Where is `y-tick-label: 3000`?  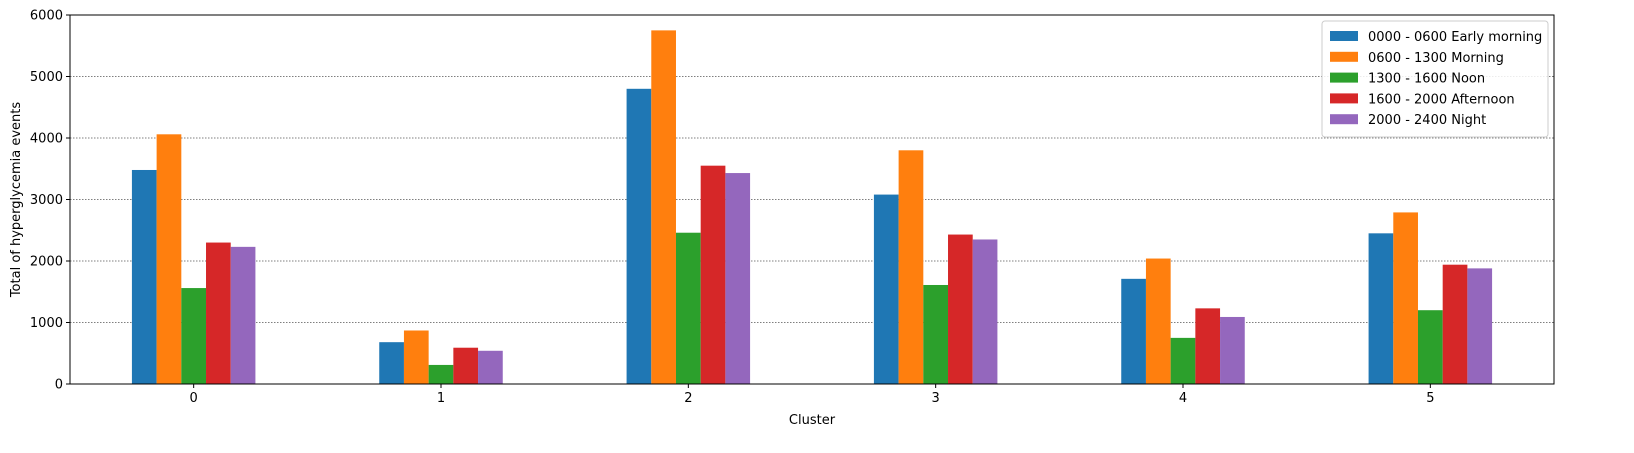
y-tick-label: 3000 is located at coordinates (46, 200).